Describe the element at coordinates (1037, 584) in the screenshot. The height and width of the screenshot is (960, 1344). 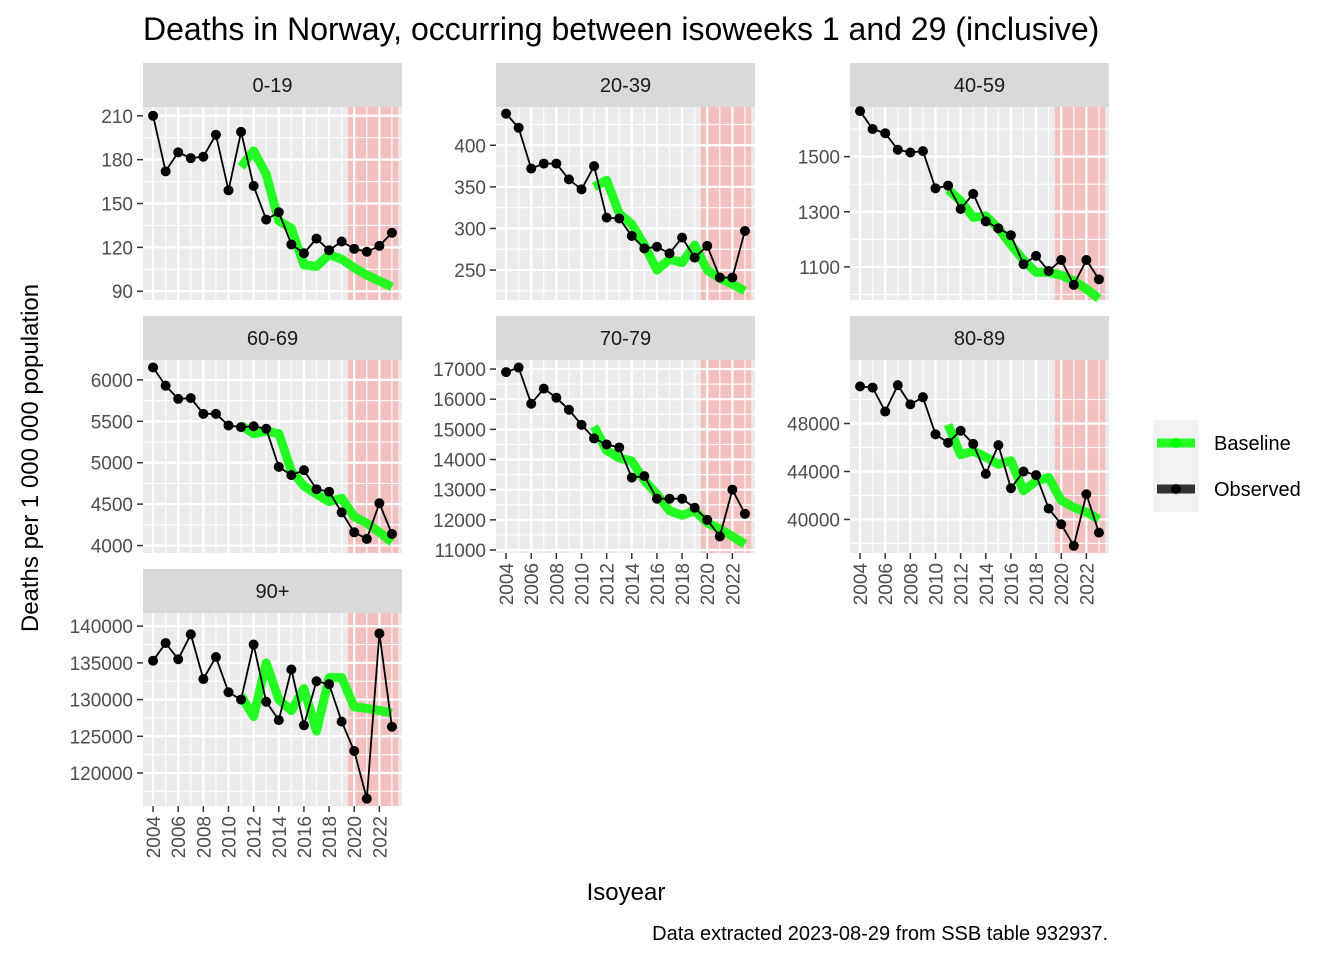
I see `x-tick-label: 2018` at that location.